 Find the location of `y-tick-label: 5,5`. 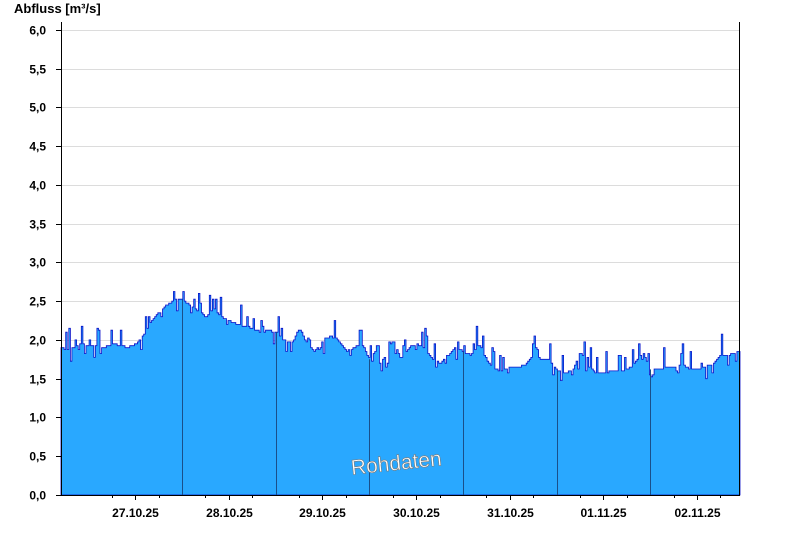

y-tick-label: 5,5 is located at coordinates (37, 70).